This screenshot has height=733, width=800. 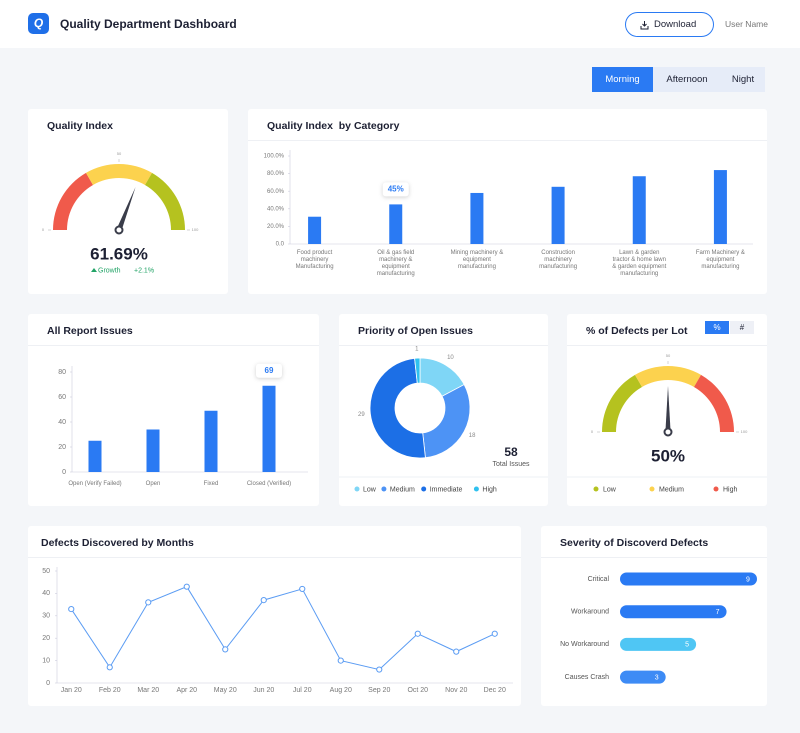 What do you see at coordinates (456, 690) in the screenshot?
I see `x-tick-label: Nov 20` at bounding box center [456, 690].